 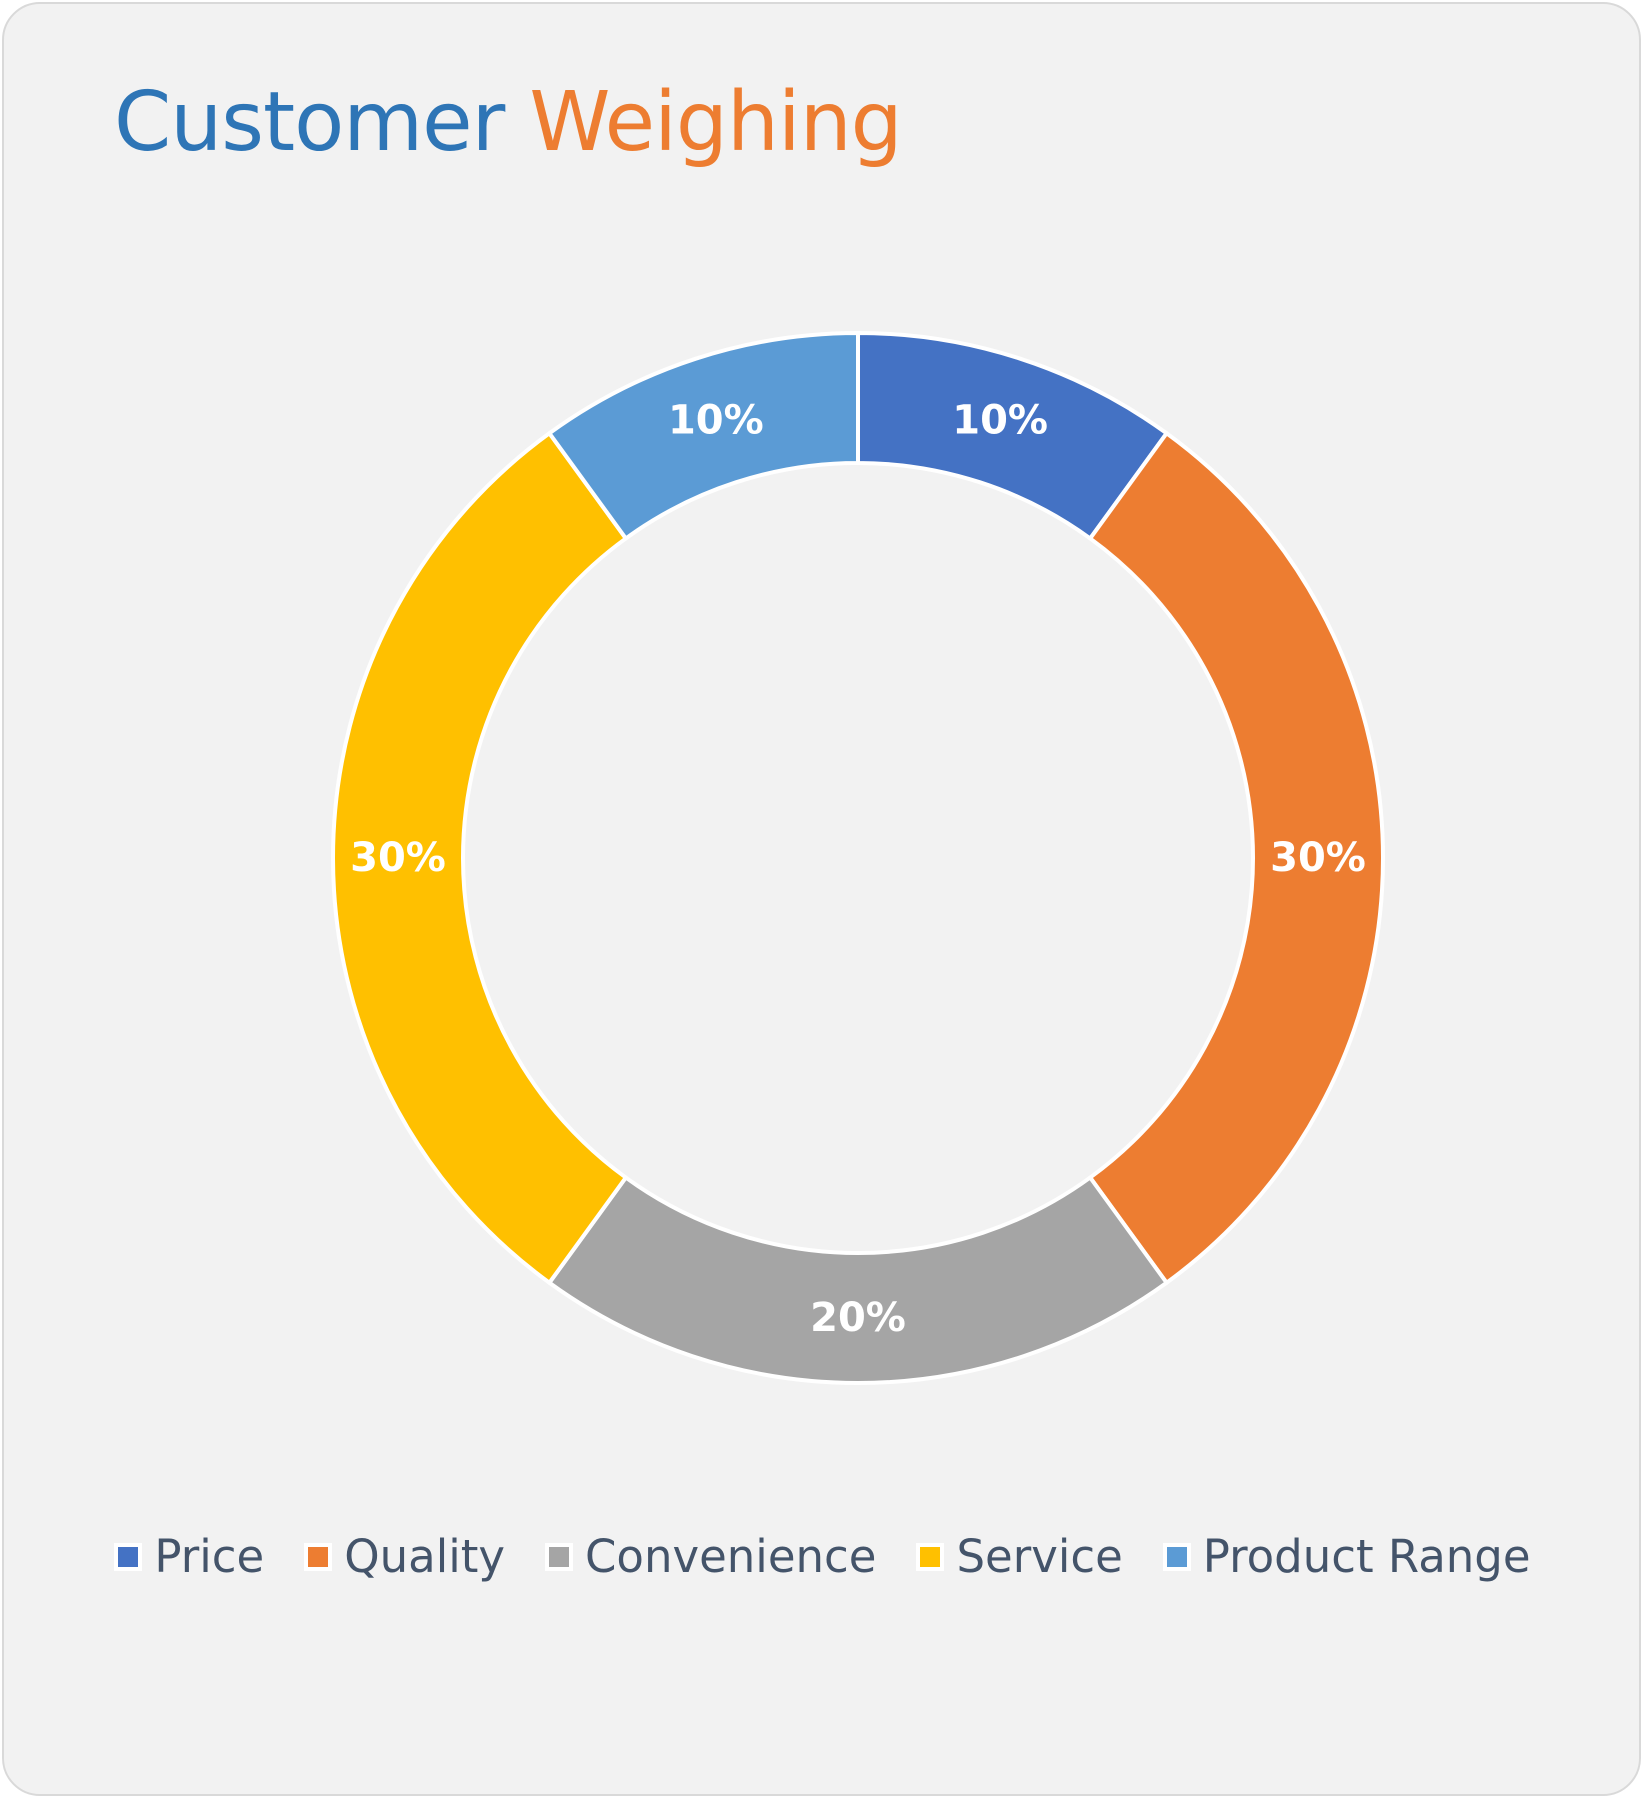 I want to click on slice-convenience, so click(x=858, y=1279).